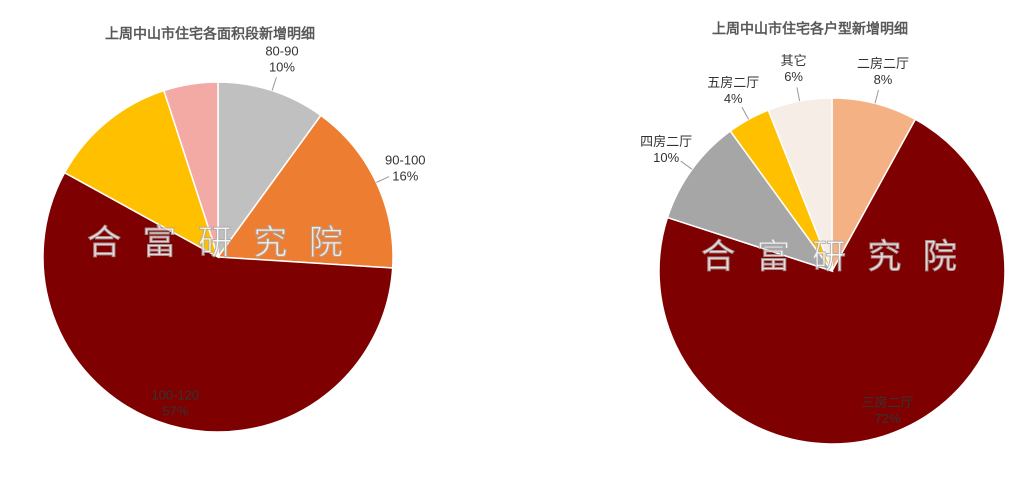 The height and width of the screenshot is (477, 1034). I want to click on slice-label: 90-100, so click(405, 159).